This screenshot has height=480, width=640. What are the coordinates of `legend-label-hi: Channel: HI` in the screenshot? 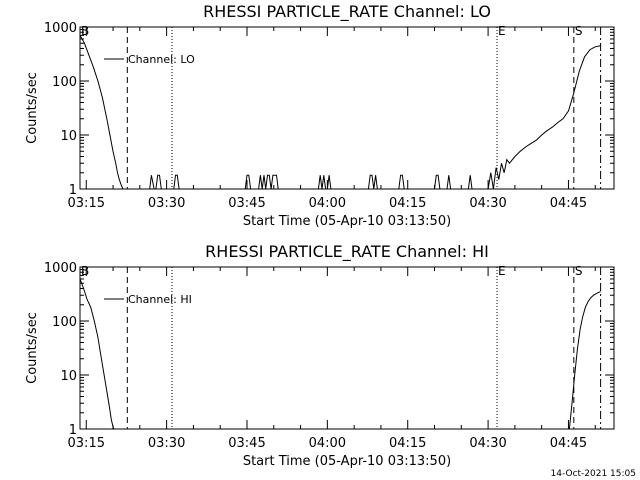 It's located at (160, 299).